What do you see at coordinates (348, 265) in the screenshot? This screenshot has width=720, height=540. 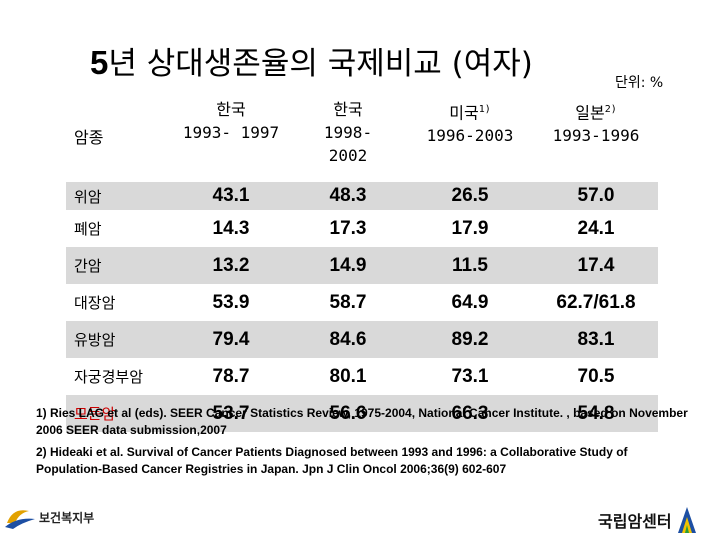 I see `table-cell: 14.9` at bounding box center [348, 265].